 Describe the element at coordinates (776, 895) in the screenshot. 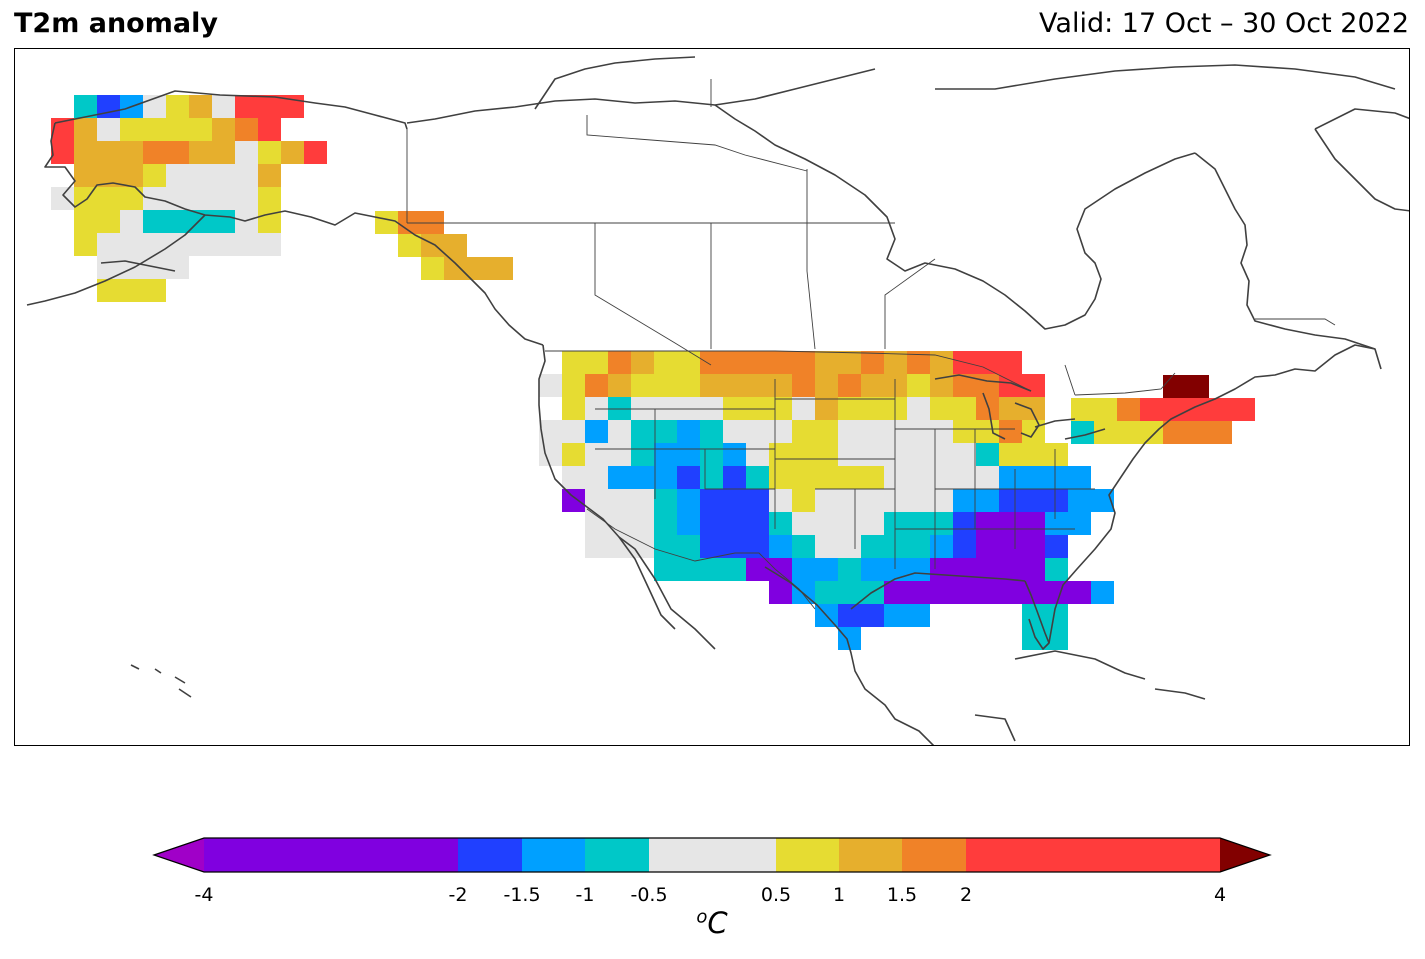

I see `colorbar-tick-label: 0.5` at that location.